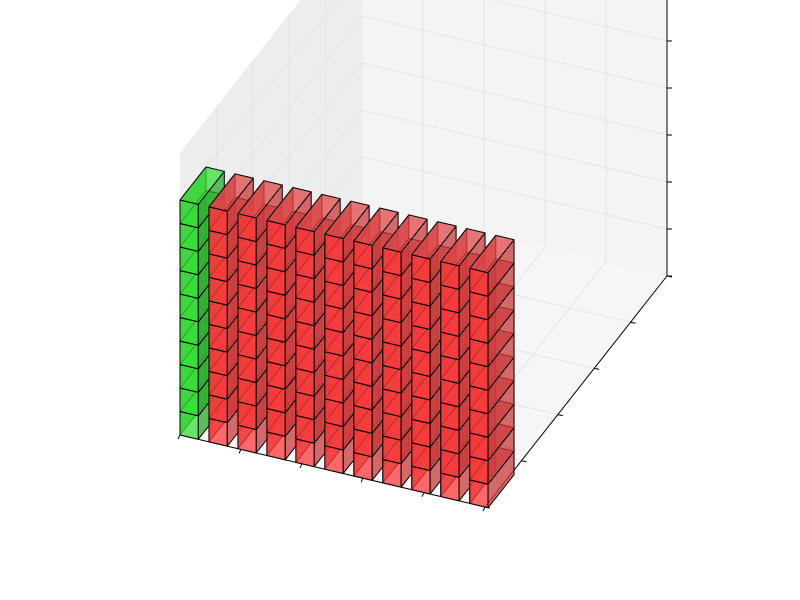 This screenshot has width=800, height=600. What do you see at coordinates (576, 391) in the screenshot?
I see `y-axis-line` at bounding box center [576, 391].